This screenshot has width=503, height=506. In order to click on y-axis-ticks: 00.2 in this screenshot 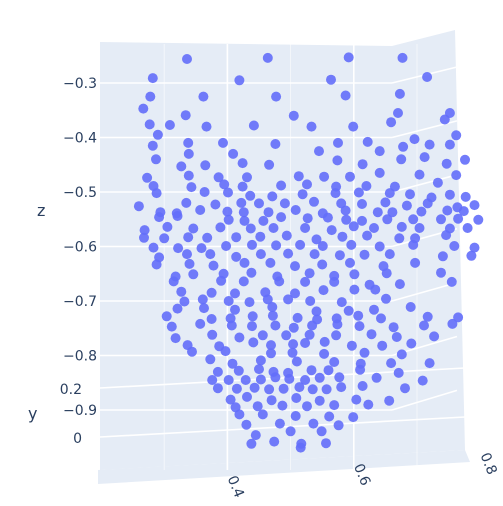, I will do `click(71, 414)`.